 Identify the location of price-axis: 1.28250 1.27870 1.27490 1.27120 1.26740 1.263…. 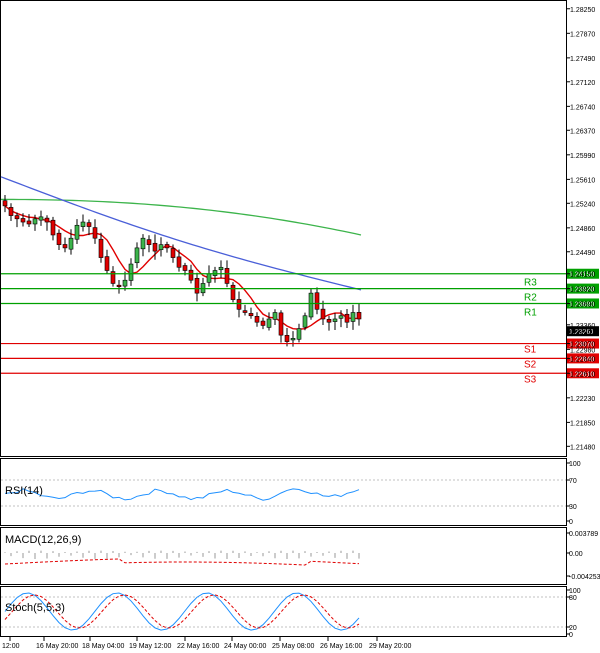
(580, 229).